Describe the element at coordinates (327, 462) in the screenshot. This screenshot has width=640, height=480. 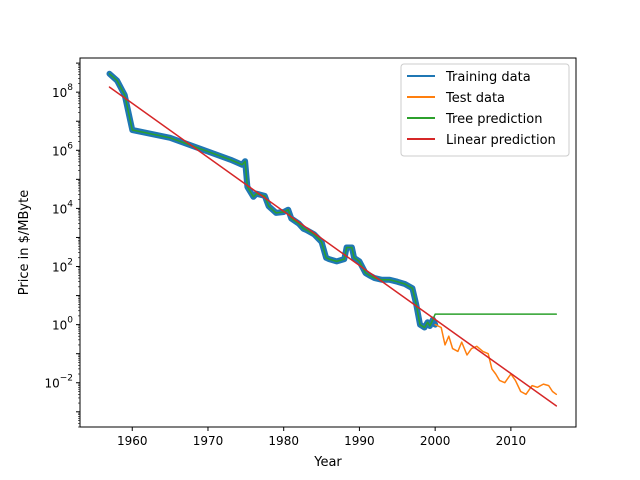
I see `x-axis-label: Year` at that location.